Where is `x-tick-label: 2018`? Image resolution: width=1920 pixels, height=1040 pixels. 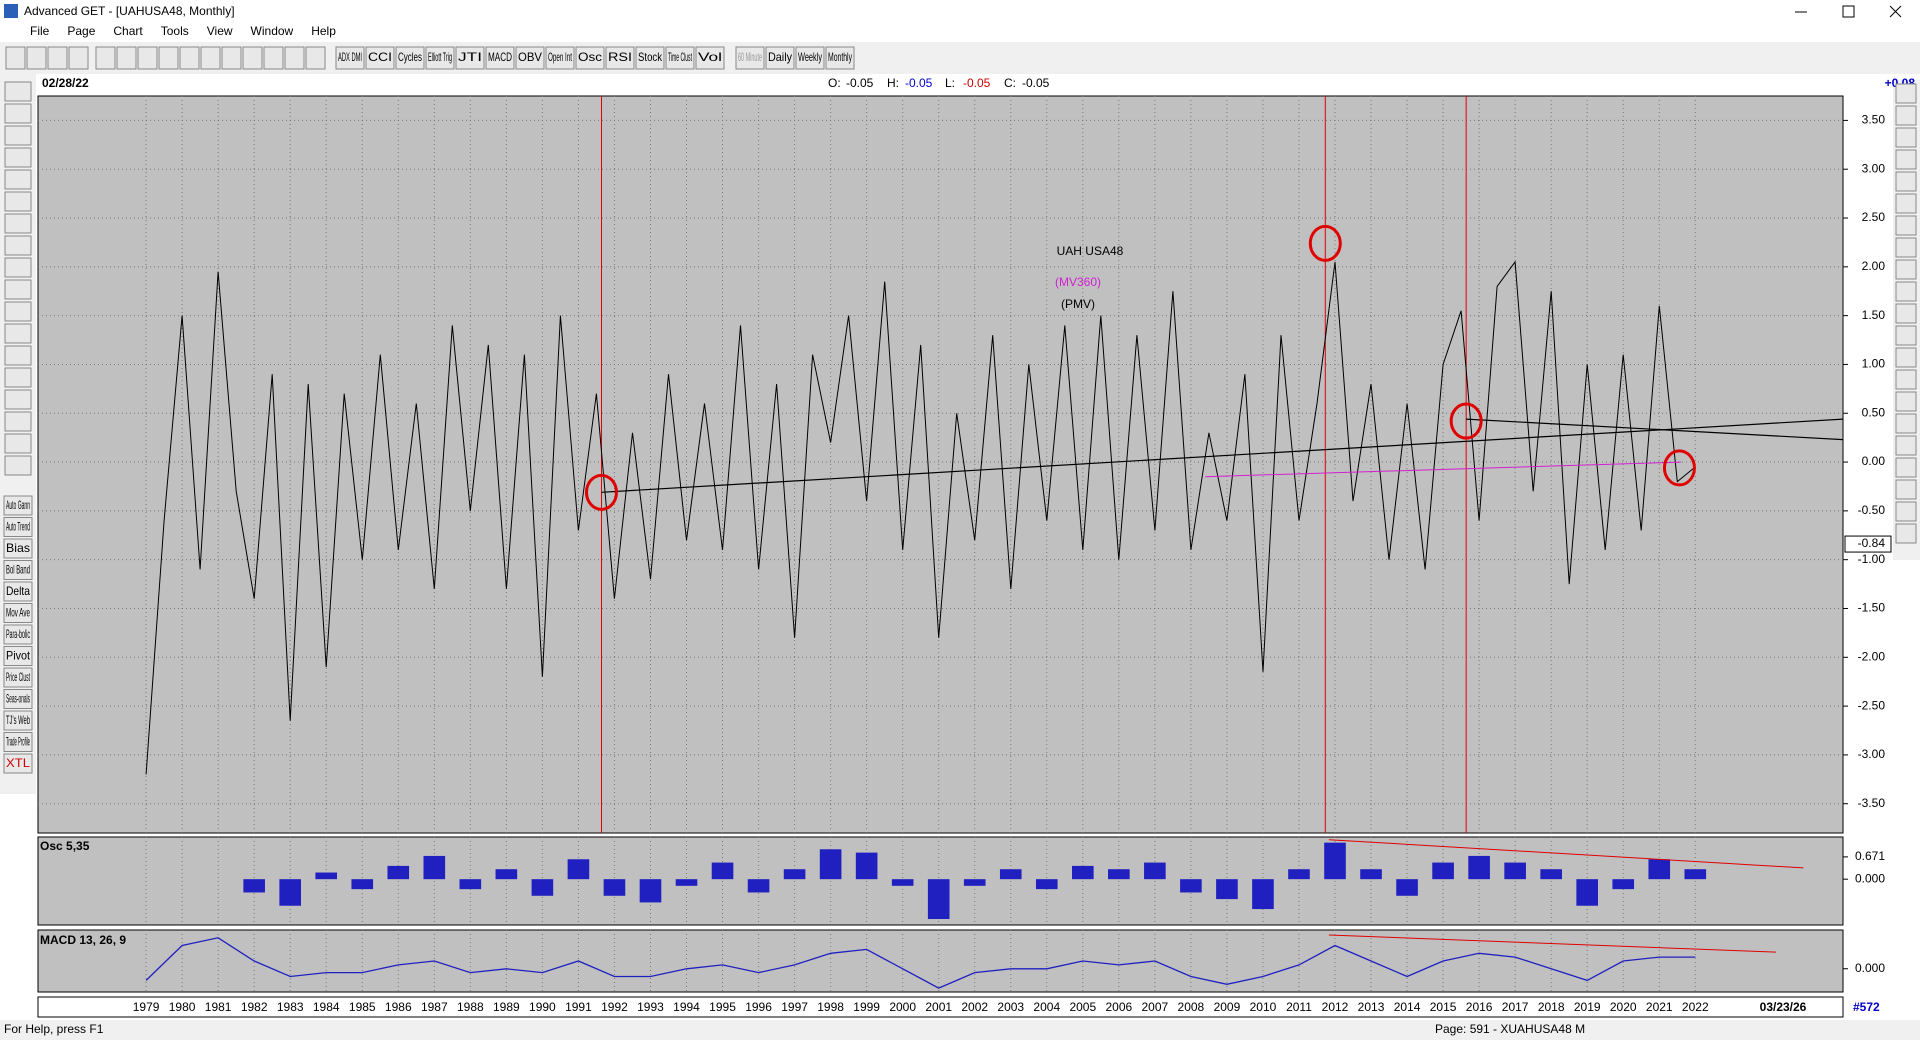
x-tick-label: 2018 is located at coordinates (1551, 1007).